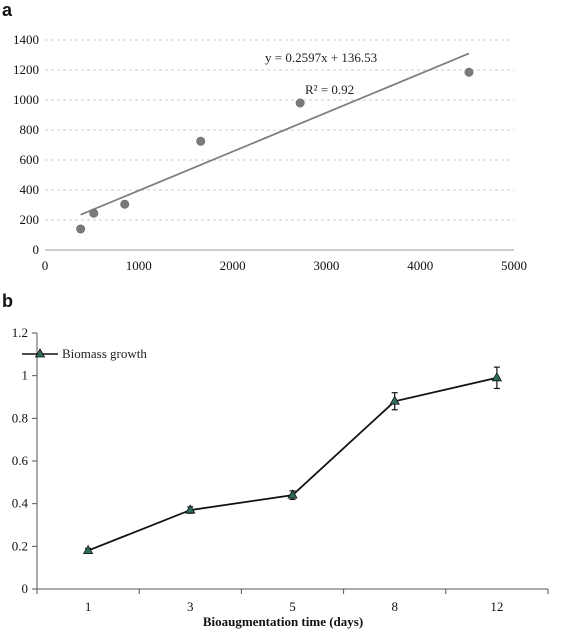 Image resolution: width=567 pixels, height=633 pixels. What do you see at coordinates (321, 57) in the screenshot?
I see `trendline-equation-label: y = 0.2597x + 136.53` at bounding box center [321, 57].